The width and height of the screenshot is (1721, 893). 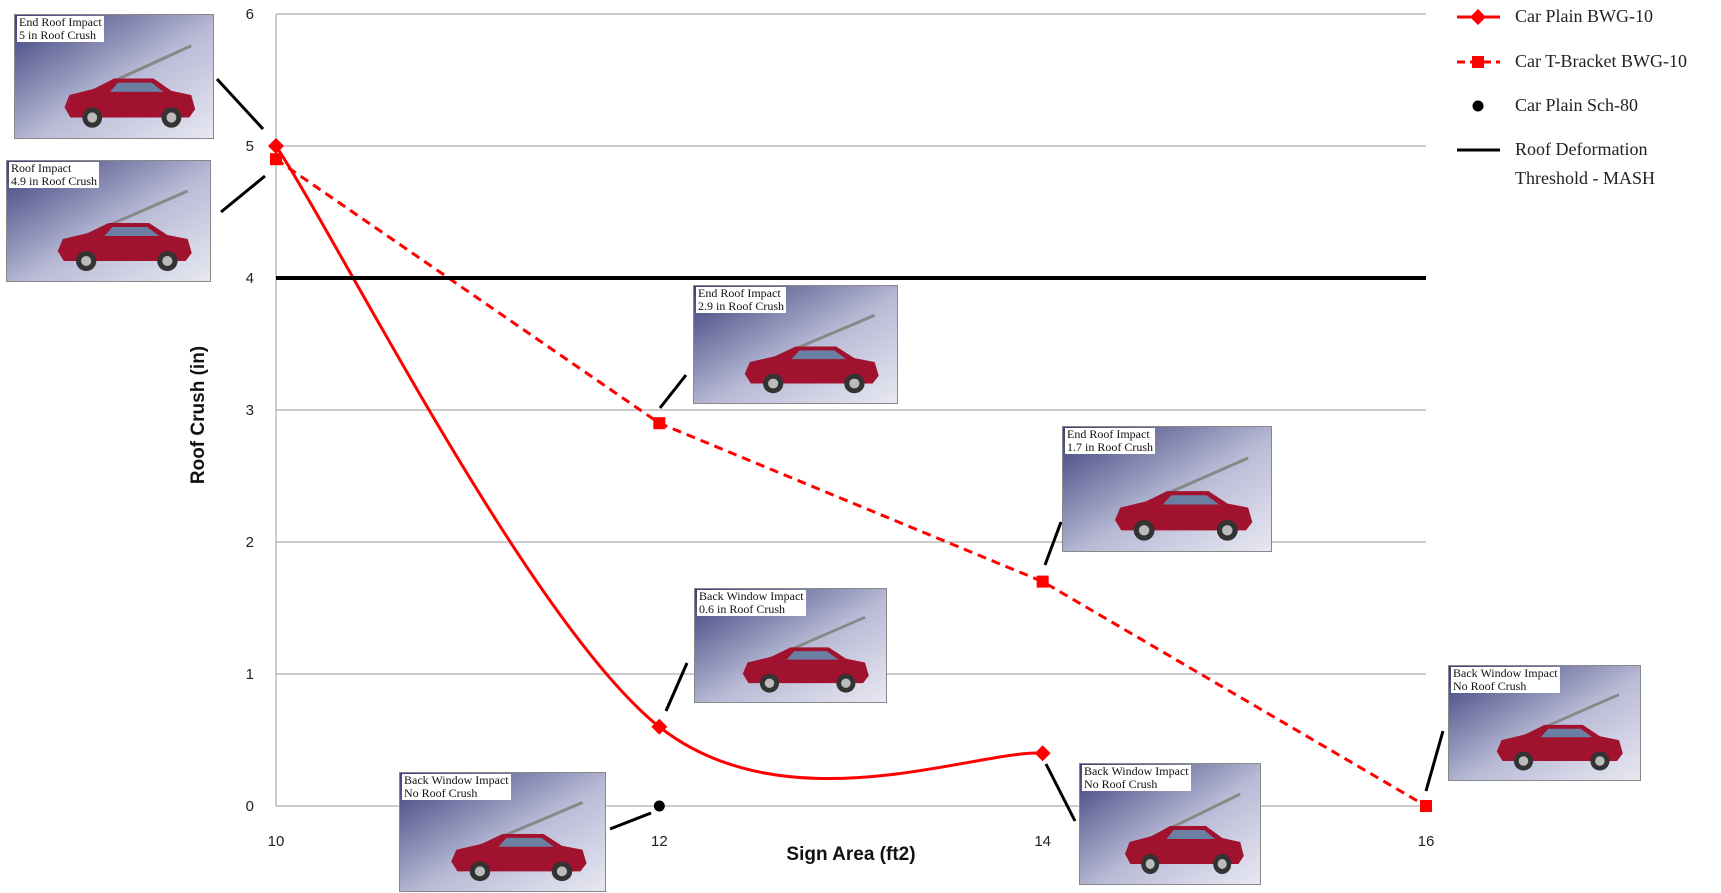 What do you see at coordinates (250, 410) in the screenshot?
I see `y-tick-label: 3` at bounding box center [250, 410].